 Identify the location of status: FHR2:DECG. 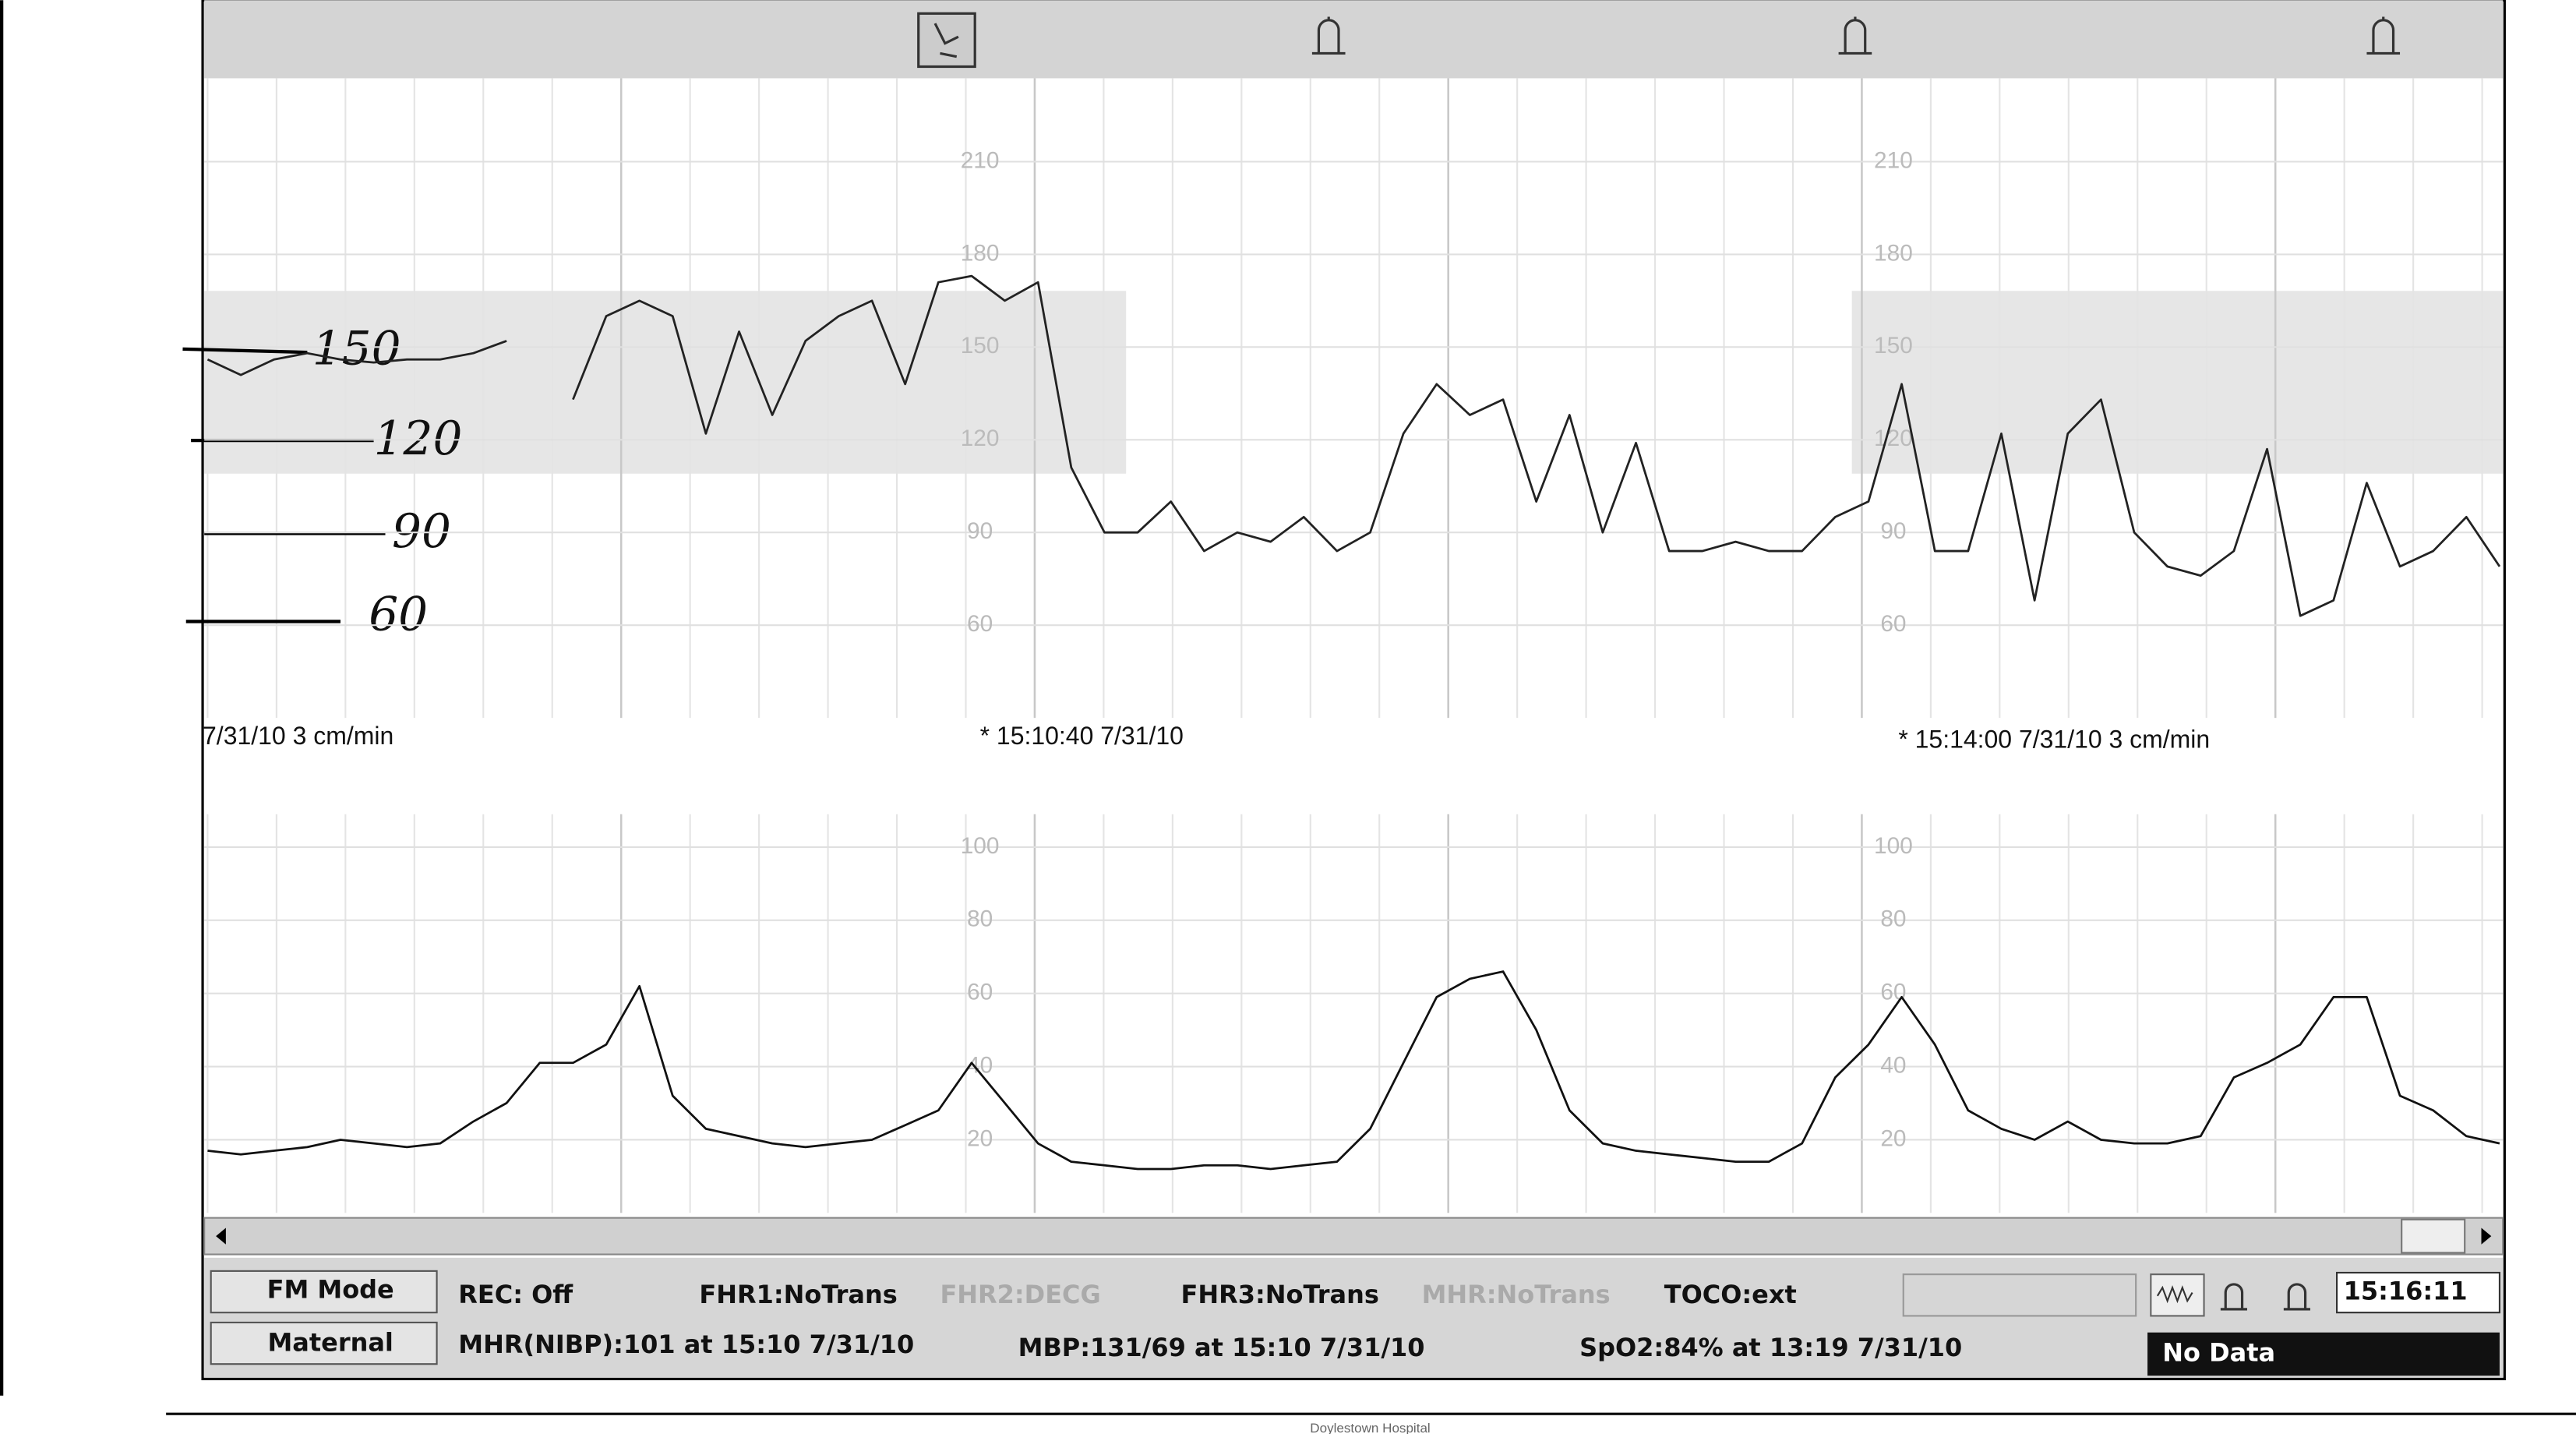
(1020, 1294).